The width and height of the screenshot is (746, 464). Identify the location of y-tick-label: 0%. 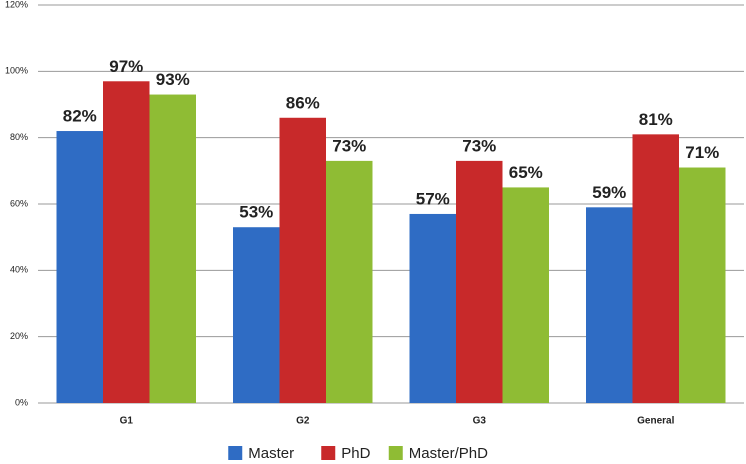
(21, 402).